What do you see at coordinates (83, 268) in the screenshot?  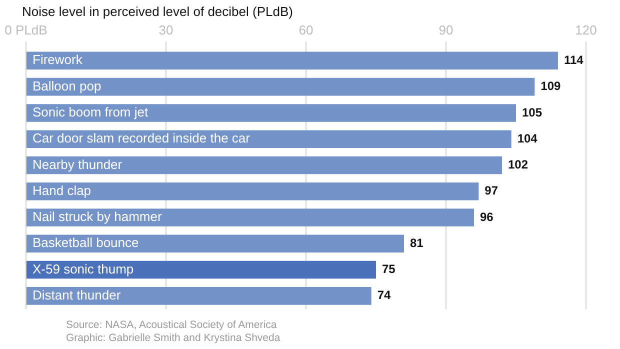 I see `y-tick-label: X-59 sonic thump` at bounding box center [83, 268].